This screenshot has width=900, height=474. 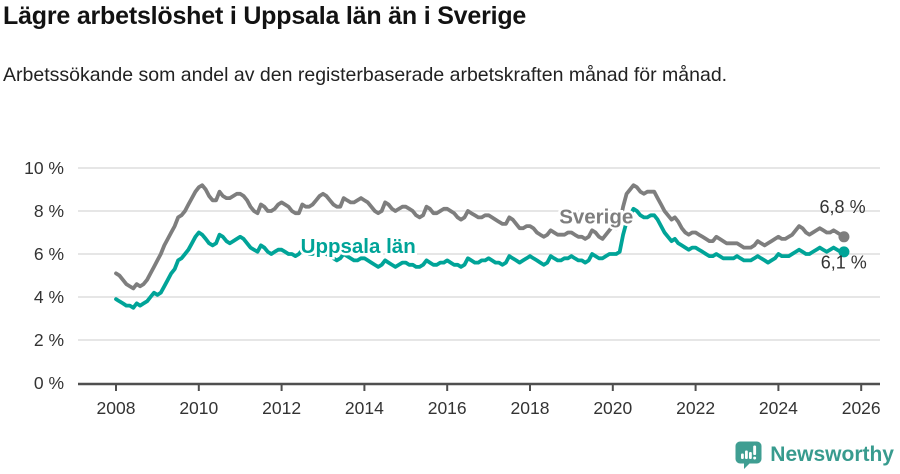 What do you see at coordinates (364, 408) in the screenshot?
I see `x-tick-label: 2014` at bounding box center [364, 408].